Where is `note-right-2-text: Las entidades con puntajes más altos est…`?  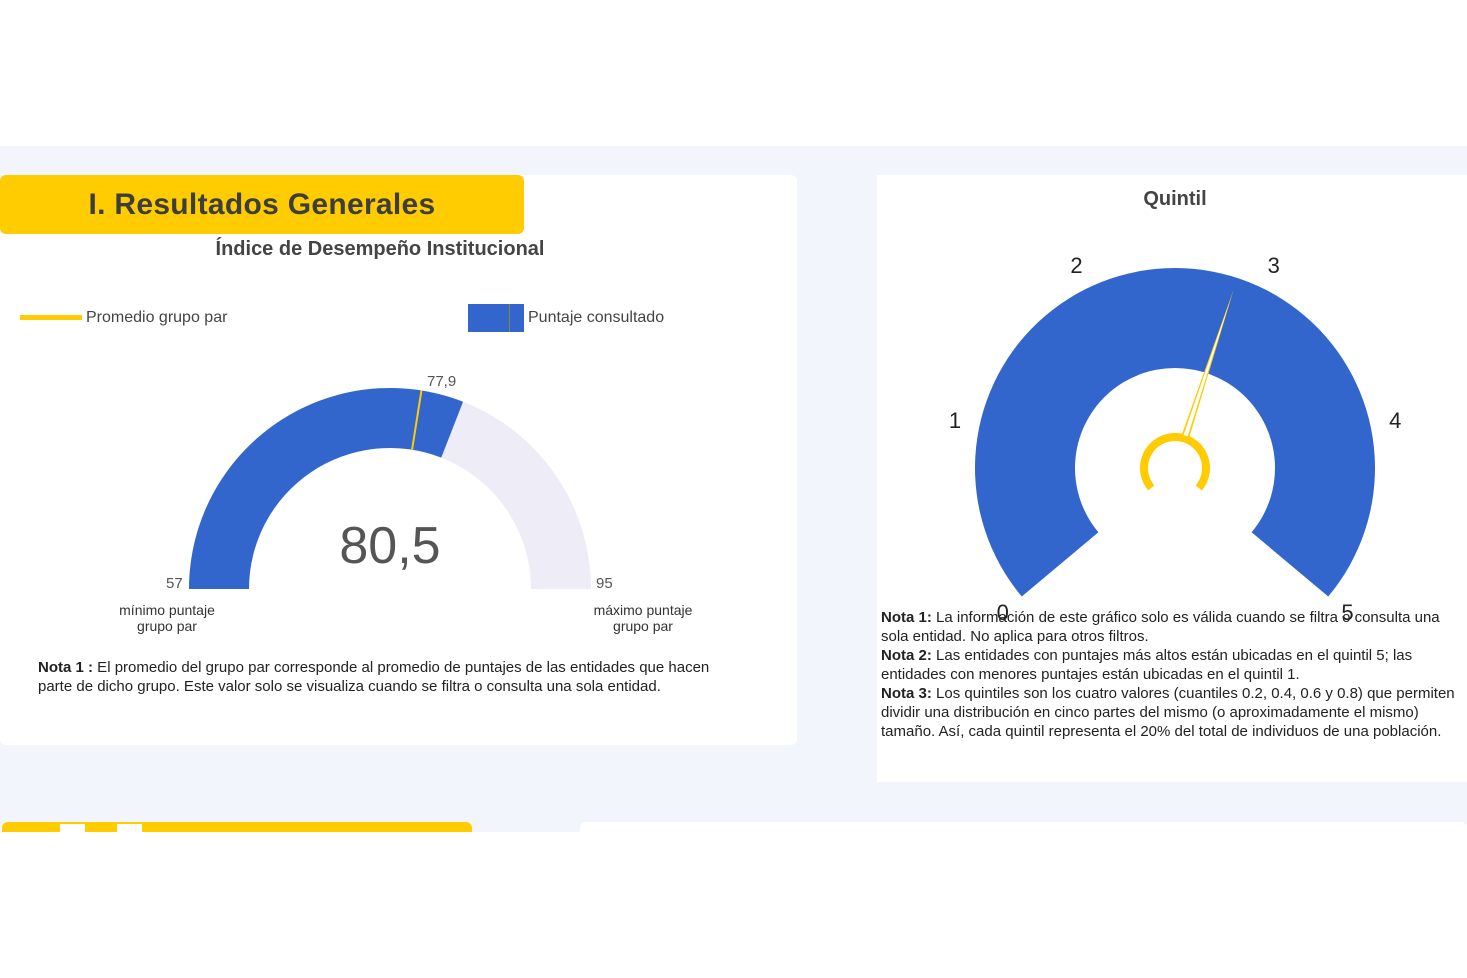
note-right-2-text: Las entidades con puntajes más altos est… is located at coordinates (1147, 665).